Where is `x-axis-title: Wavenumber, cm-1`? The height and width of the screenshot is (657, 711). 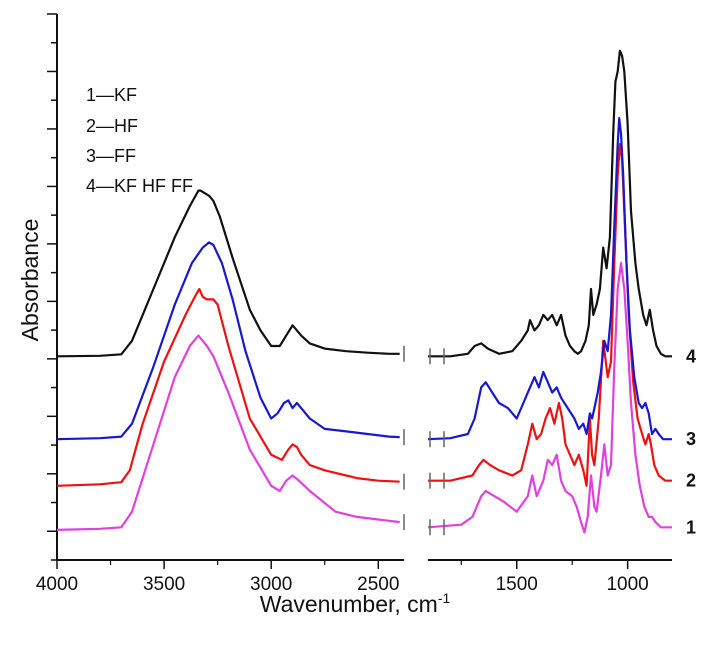
x-axis-title: Wavenumber, cm-1 is located at coordinates (355, 603).